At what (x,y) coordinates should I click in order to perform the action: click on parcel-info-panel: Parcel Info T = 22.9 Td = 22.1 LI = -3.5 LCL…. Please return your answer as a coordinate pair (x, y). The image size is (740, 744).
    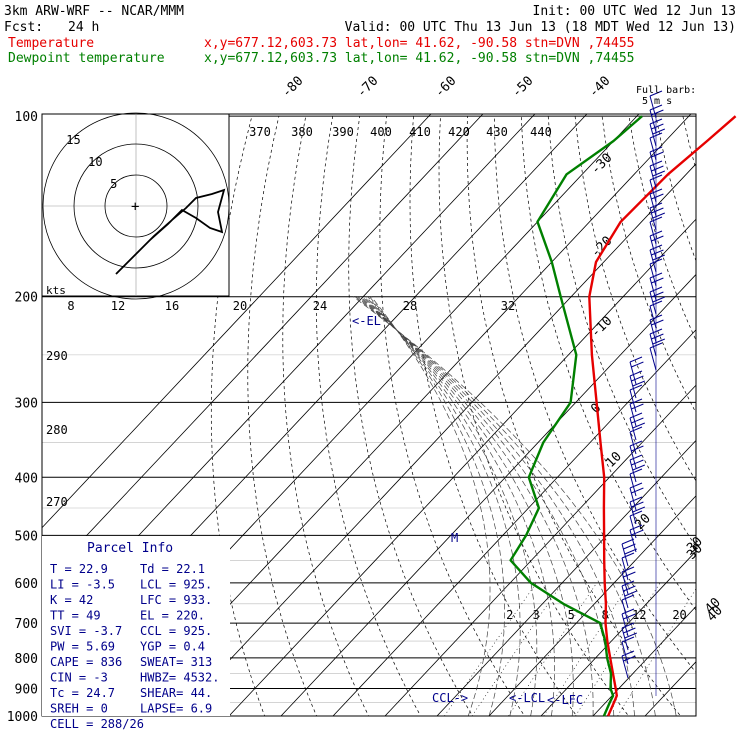
    Looking at the image, I should click on (136, 633).